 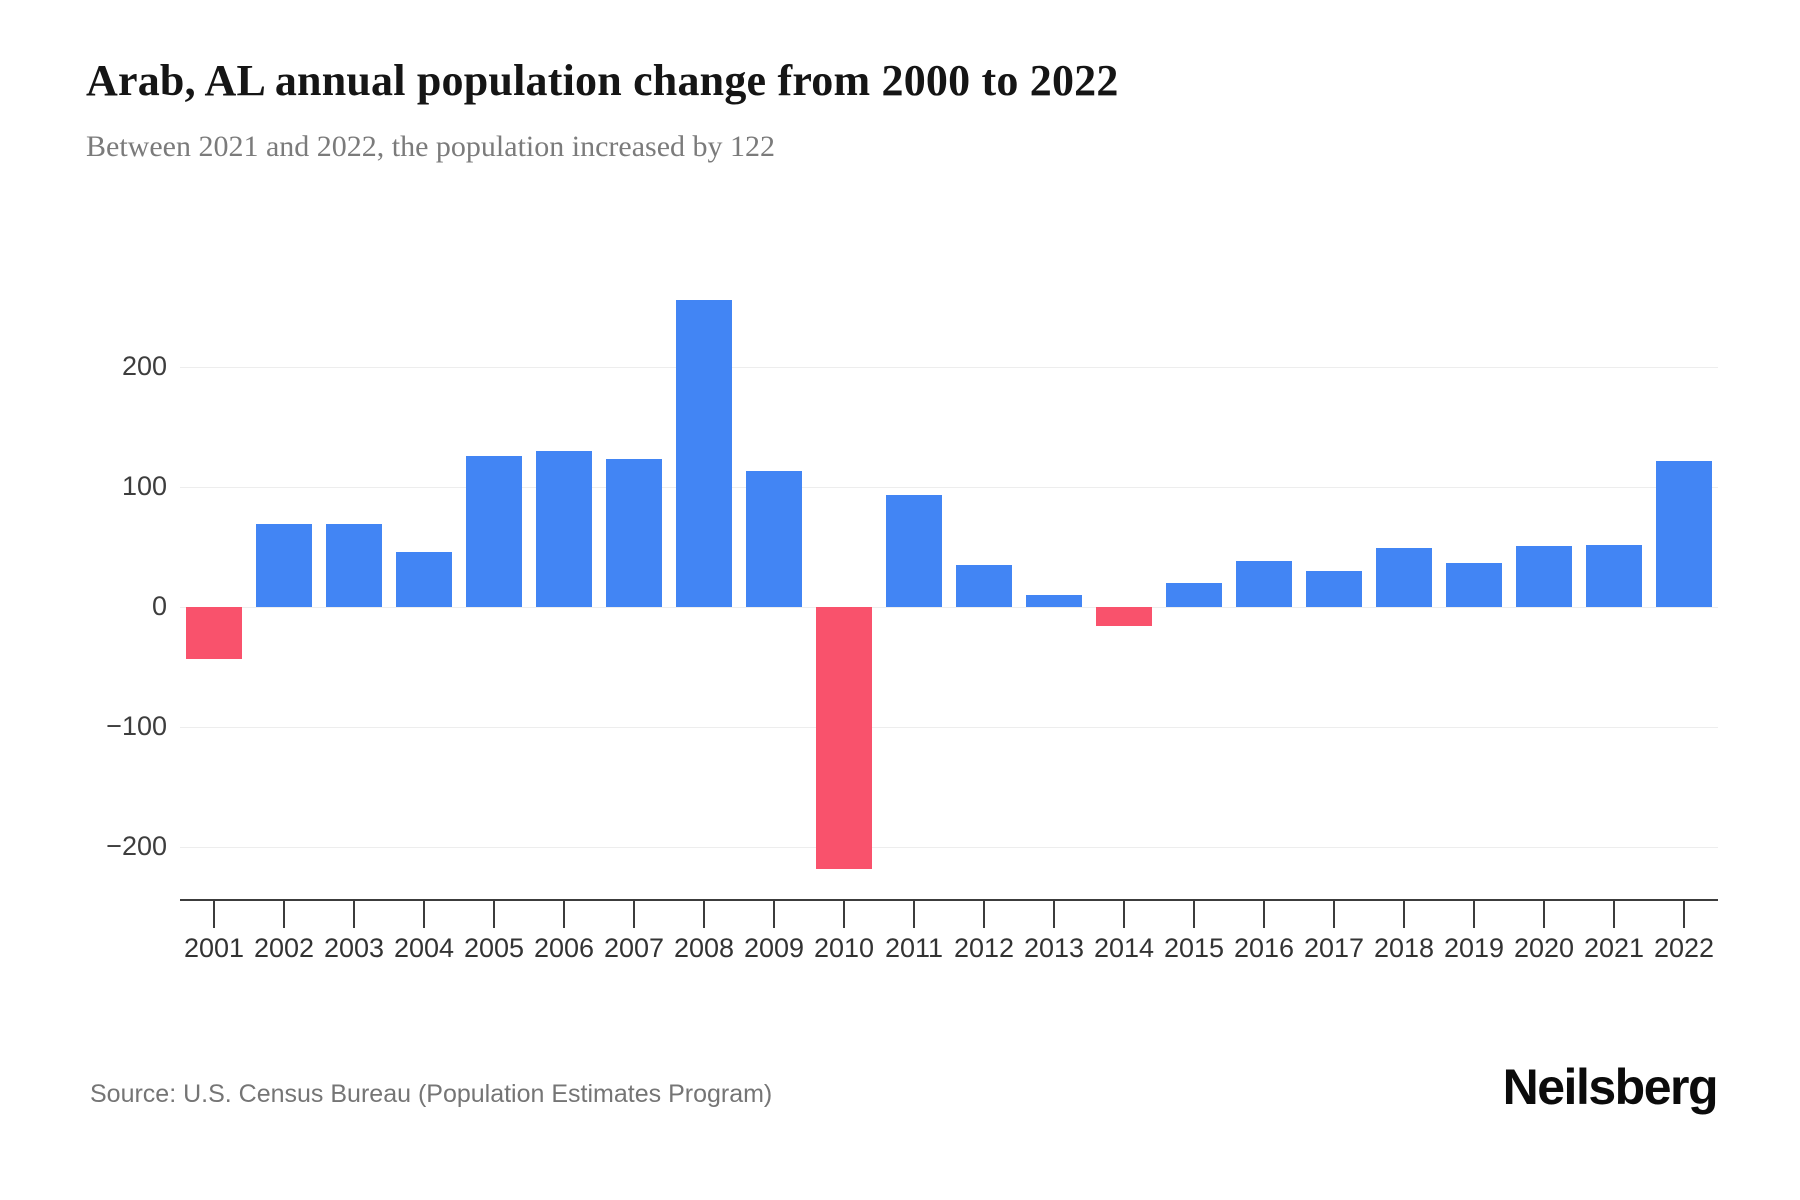 I want to click on x-tick-2022, so click(x=1684, y=914).